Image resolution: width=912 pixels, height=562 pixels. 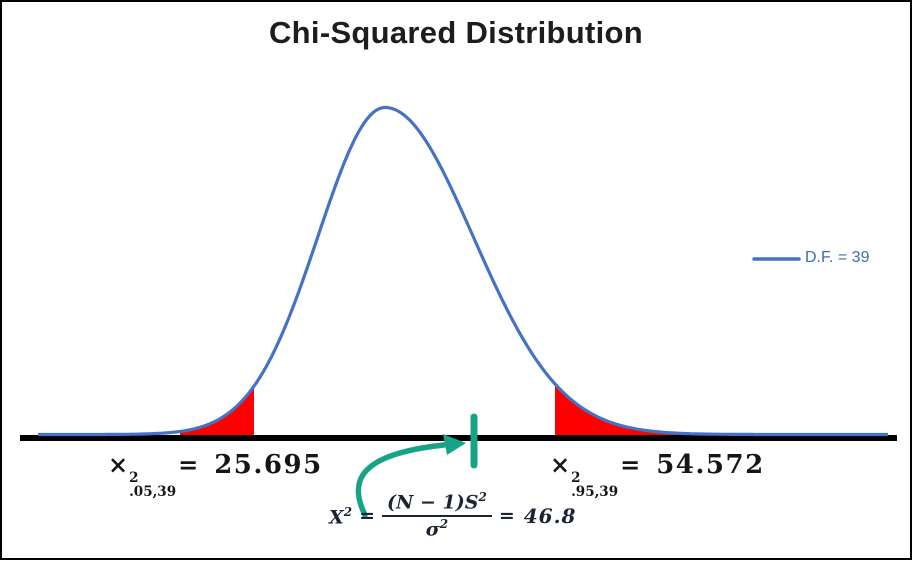 I want to click on chi-subscript: .05,39, so click(x=153, y=492).